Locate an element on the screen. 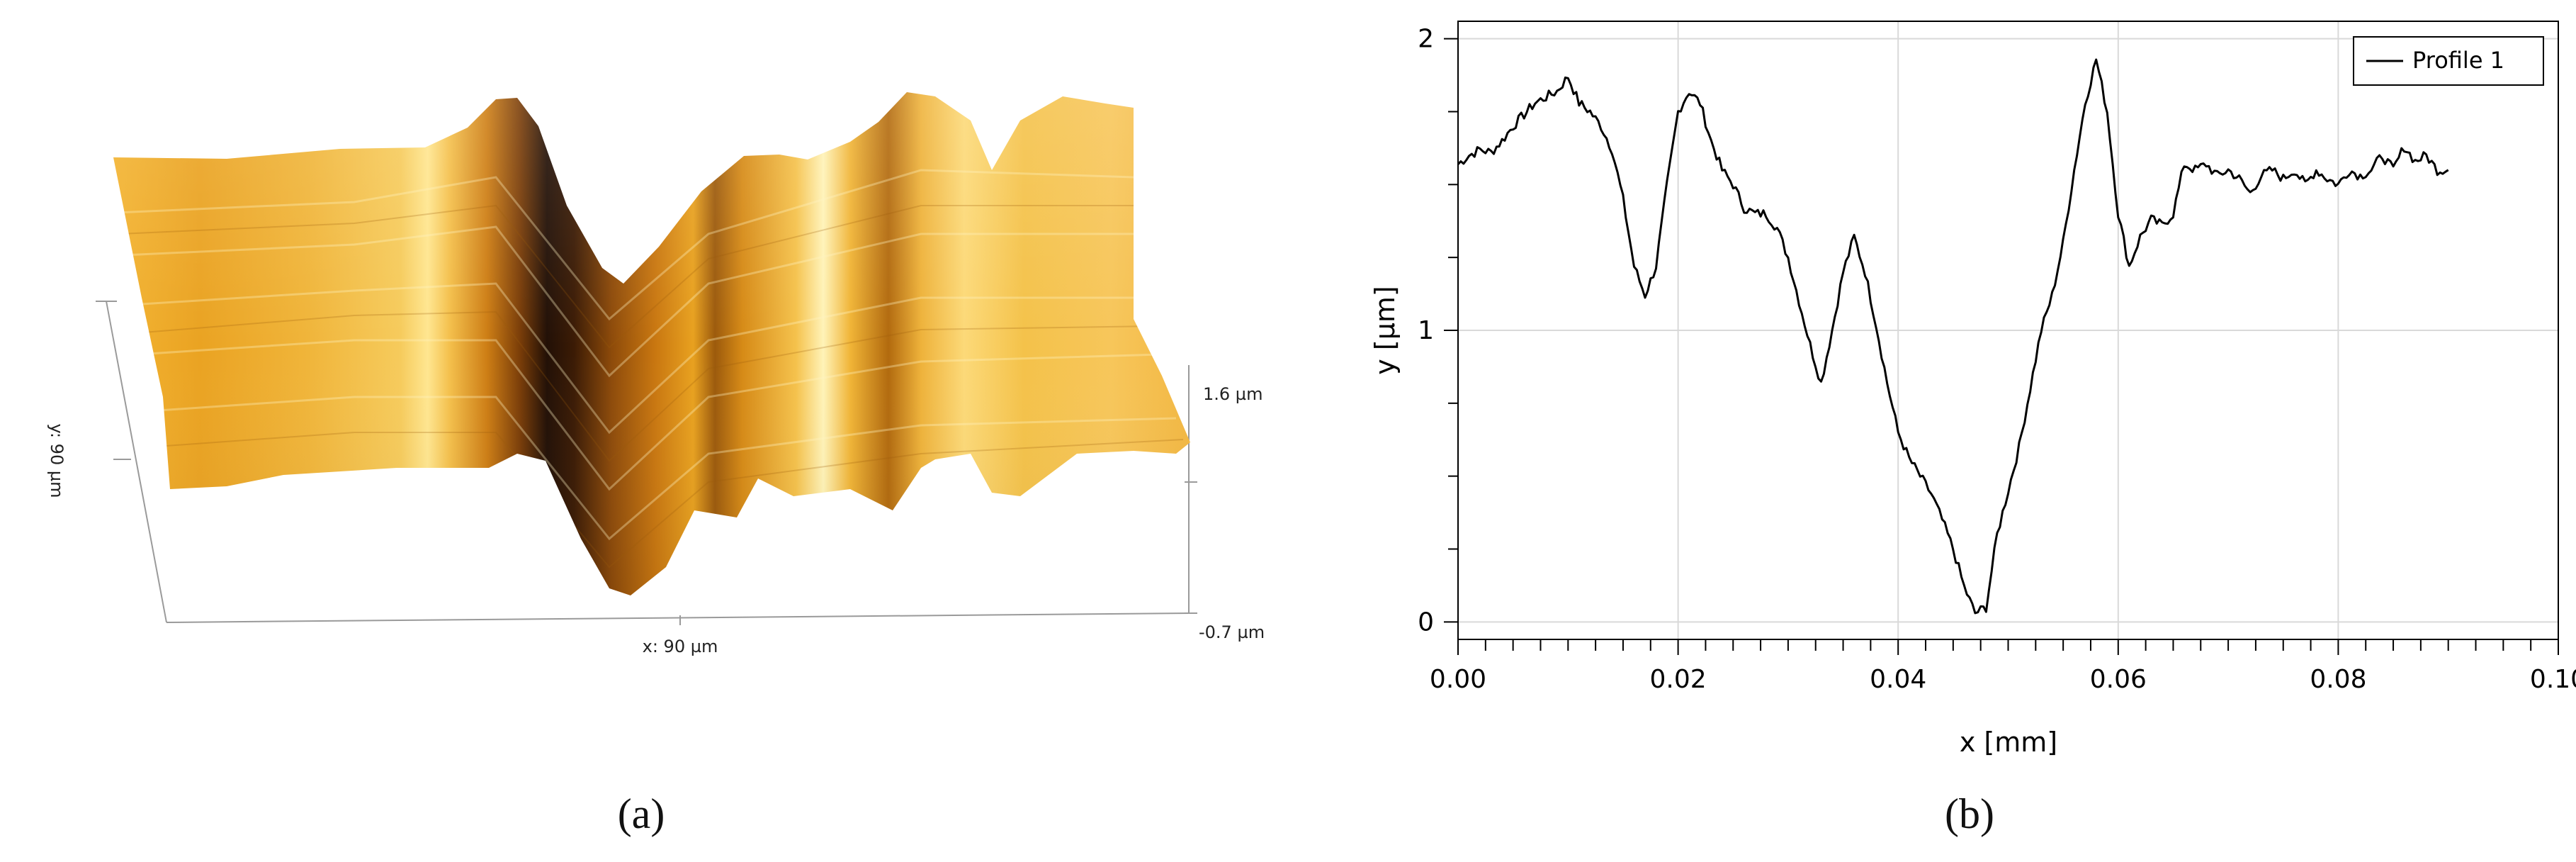 This screenshot has height=862, width=2576. z-min-label: -0.7 µm is located at coordinates (1232, 632).